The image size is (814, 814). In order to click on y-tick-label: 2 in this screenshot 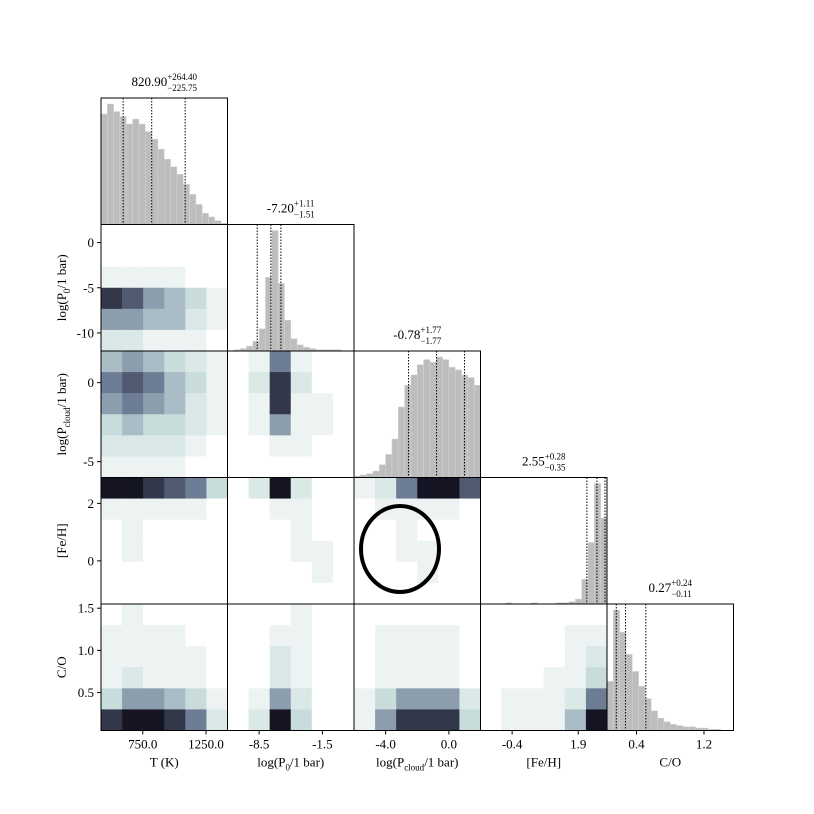, I will do `click(91, 503)`.